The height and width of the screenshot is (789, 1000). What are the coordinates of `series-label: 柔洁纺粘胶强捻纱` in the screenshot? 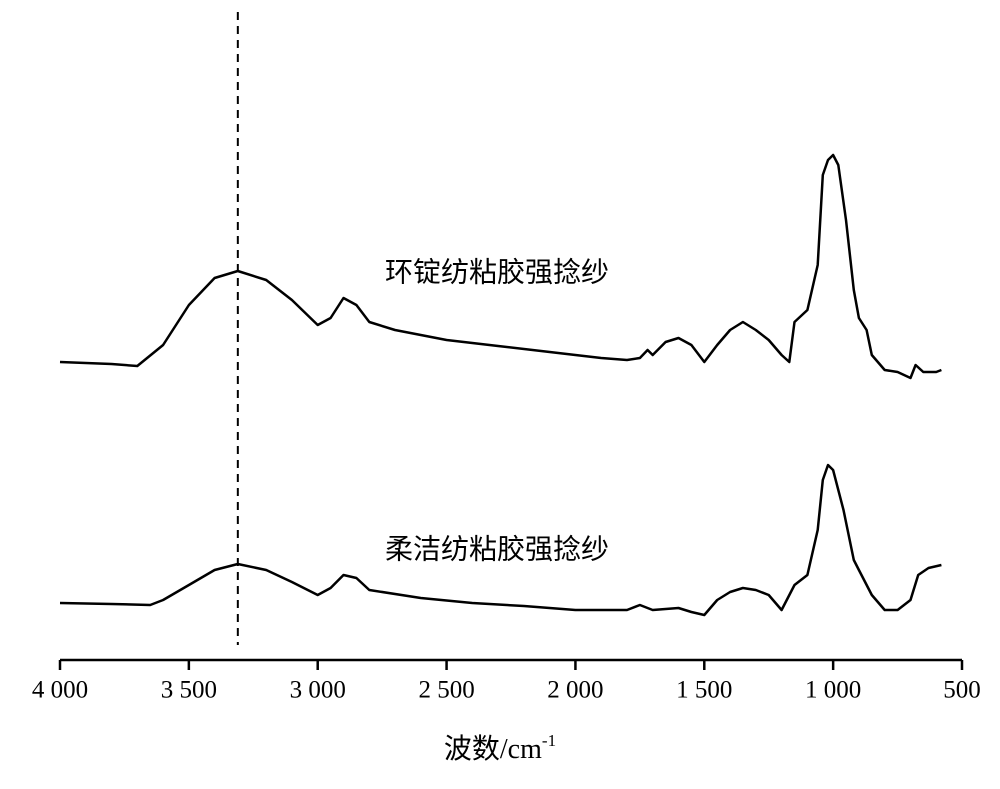 It's located at (497, 549).